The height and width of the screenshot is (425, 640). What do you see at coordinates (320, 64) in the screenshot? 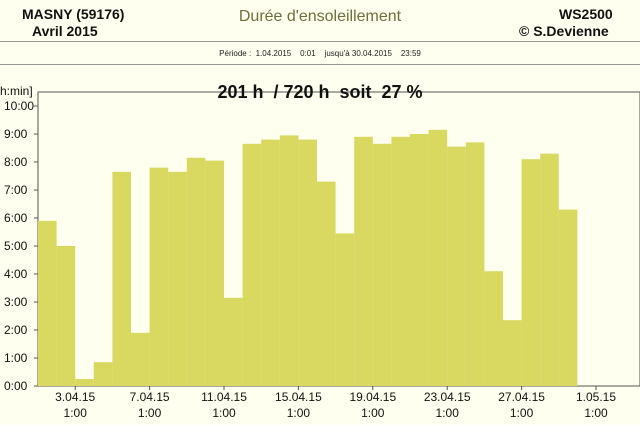
I see `separator-bottom` at bounding box center [320, 64].